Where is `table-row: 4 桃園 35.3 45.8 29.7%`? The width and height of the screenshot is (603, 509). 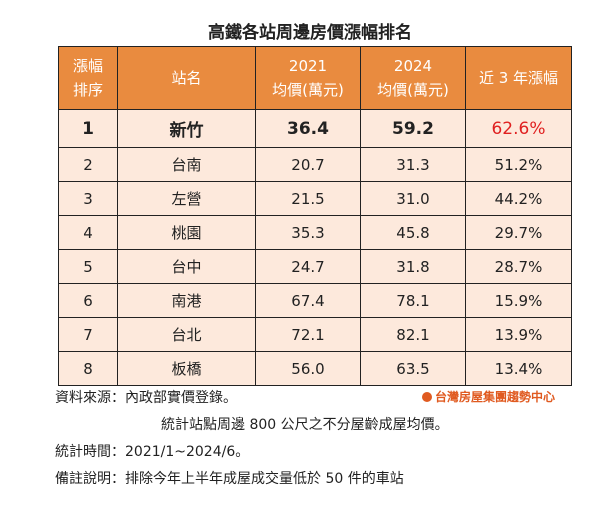
table-row: 4 桃園 35.3 45.8 29.7% is located at coordinates (315, 232).